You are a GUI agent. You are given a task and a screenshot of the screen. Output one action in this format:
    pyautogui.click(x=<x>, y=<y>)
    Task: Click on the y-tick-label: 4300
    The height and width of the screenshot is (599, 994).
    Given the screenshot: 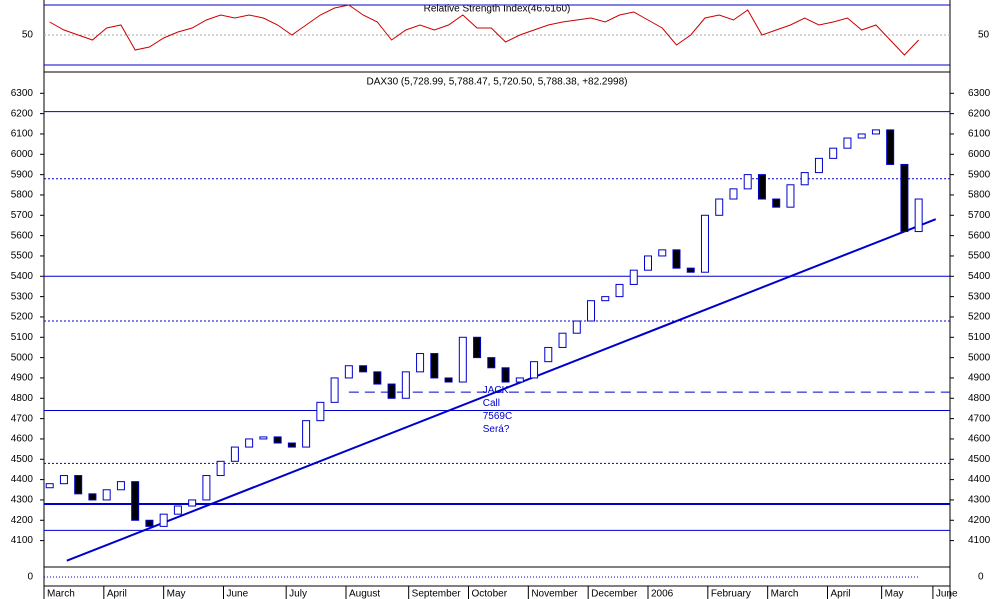 What is the action you would take?
    pyautogui.click(x=22, y=500)
    